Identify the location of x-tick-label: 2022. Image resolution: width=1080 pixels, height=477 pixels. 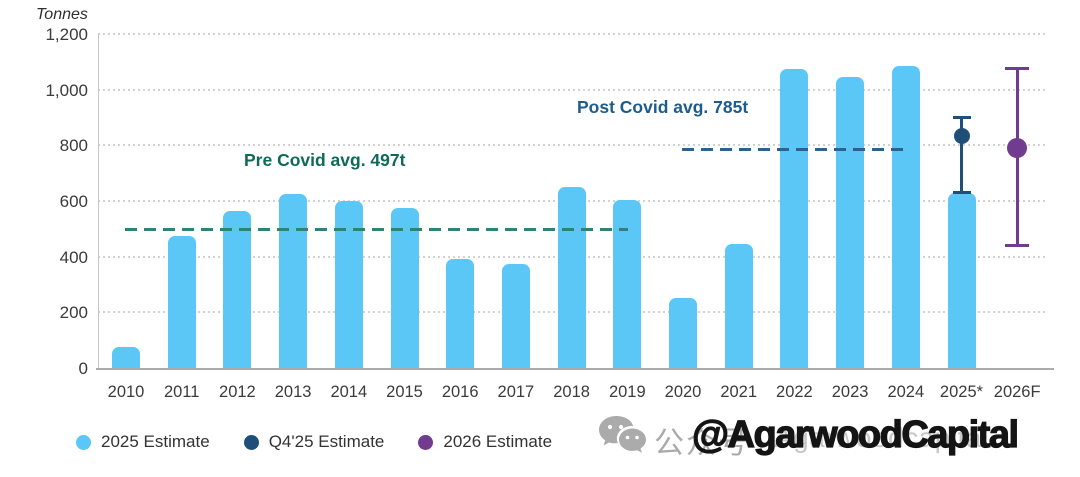
(794, 392).